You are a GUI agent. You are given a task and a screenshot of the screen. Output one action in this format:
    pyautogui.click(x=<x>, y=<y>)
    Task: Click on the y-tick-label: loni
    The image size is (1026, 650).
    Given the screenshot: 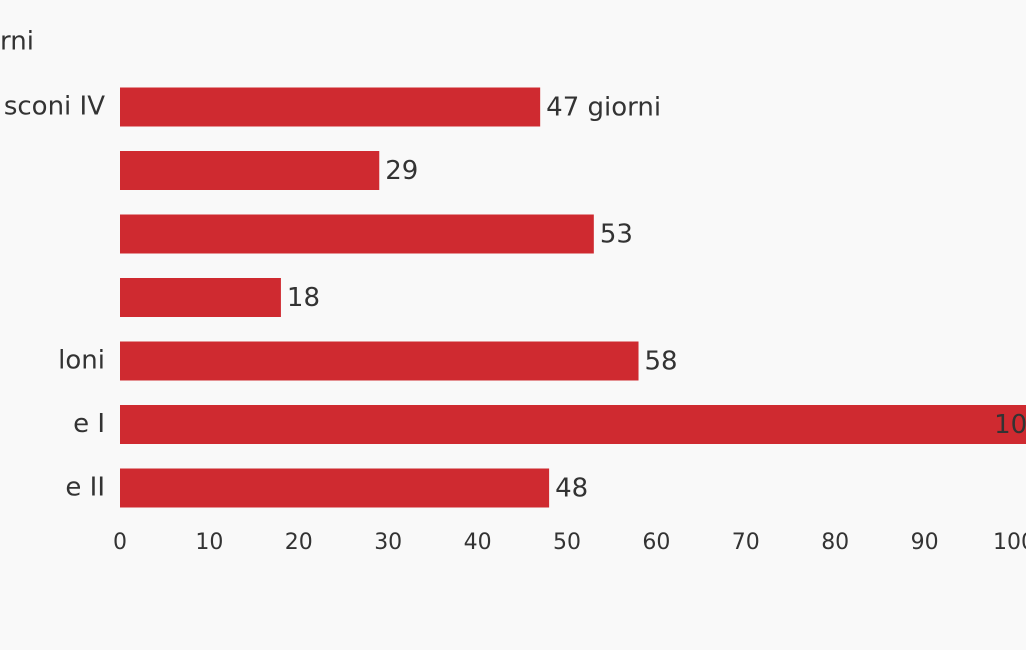 What is the action you would take?
    pyautogui.click(x=81, y=361)
    